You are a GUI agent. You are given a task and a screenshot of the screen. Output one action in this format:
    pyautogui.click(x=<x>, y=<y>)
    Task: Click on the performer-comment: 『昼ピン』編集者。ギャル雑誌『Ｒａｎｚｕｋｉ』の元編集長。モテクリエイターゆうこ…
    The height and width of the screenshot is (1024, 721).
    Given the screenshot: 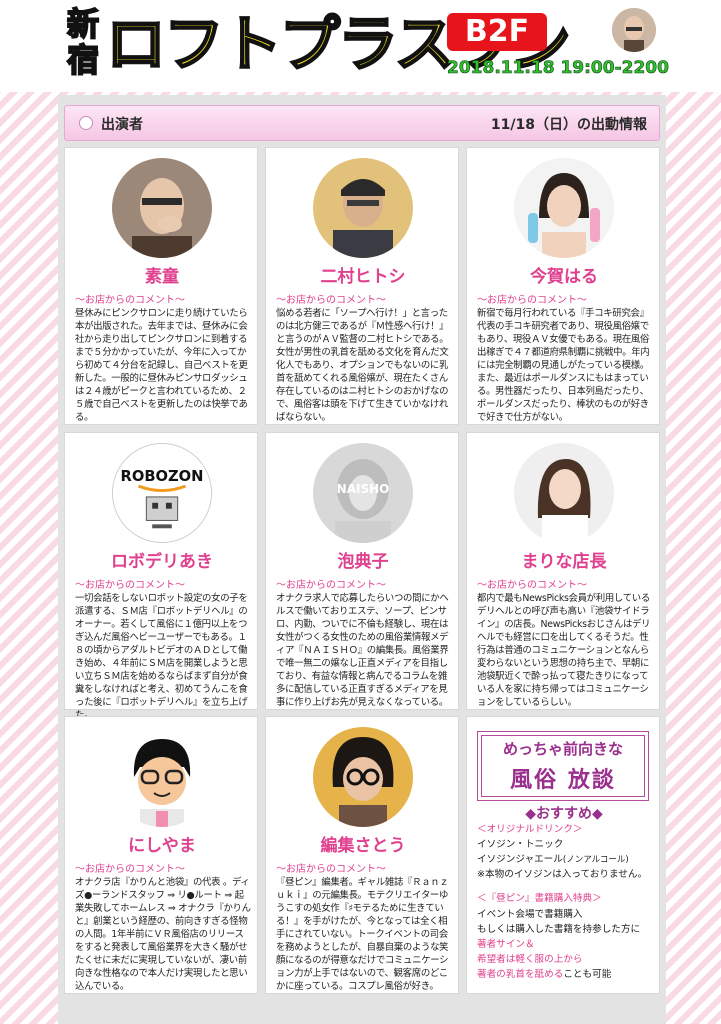 What is the action you would take?
    pyautogui.click(x=362, y=934)
    